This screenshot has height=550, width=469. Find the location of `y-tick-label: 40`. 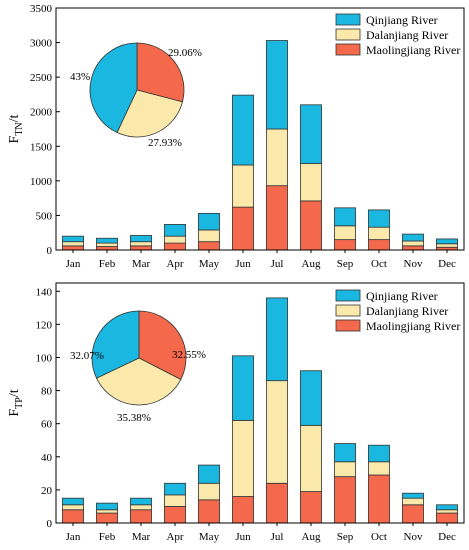

y-tick-label: 40 is located at coordinates (47, 458).